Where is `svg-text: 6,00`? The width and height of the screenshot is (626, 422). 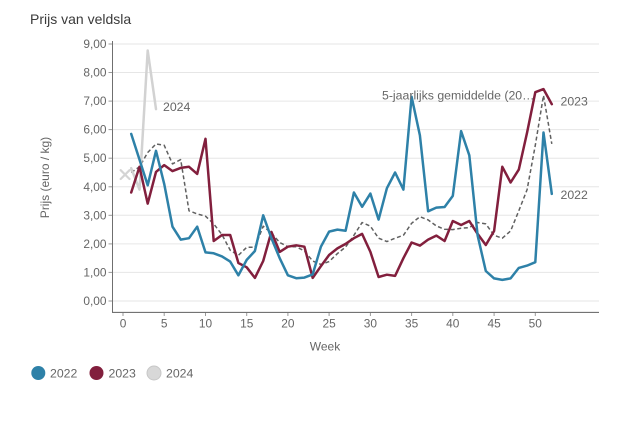 svg-text: 6,00 is located at coordinates (95, 130).